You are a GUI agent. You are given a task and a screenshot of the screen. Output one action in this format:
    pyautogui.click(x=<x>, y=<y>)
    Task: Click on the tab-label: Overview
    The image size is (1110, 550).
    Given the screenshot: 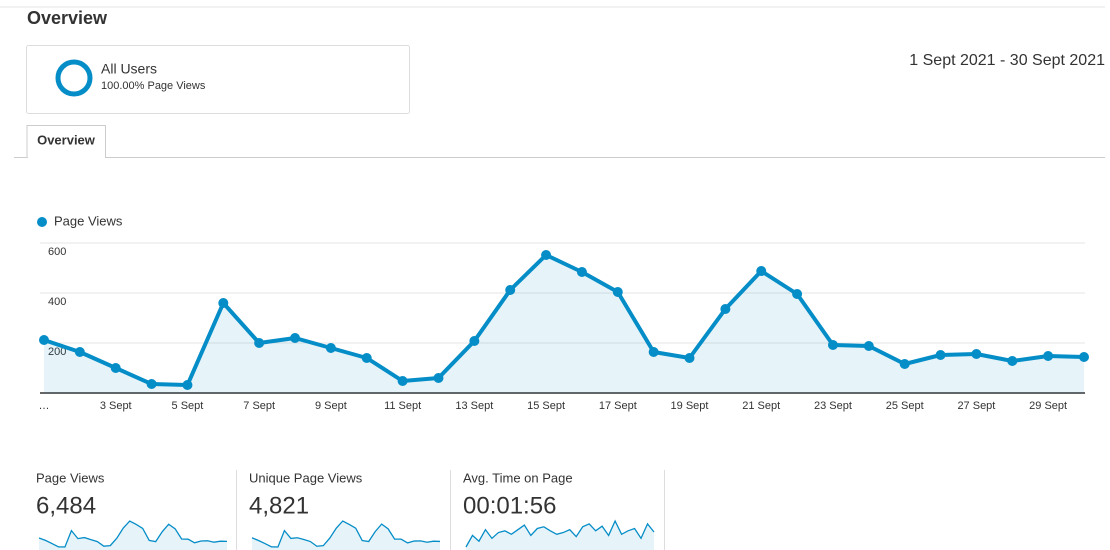 What is the action you would take?
    pyautogui.click(x=66, y=139)
    